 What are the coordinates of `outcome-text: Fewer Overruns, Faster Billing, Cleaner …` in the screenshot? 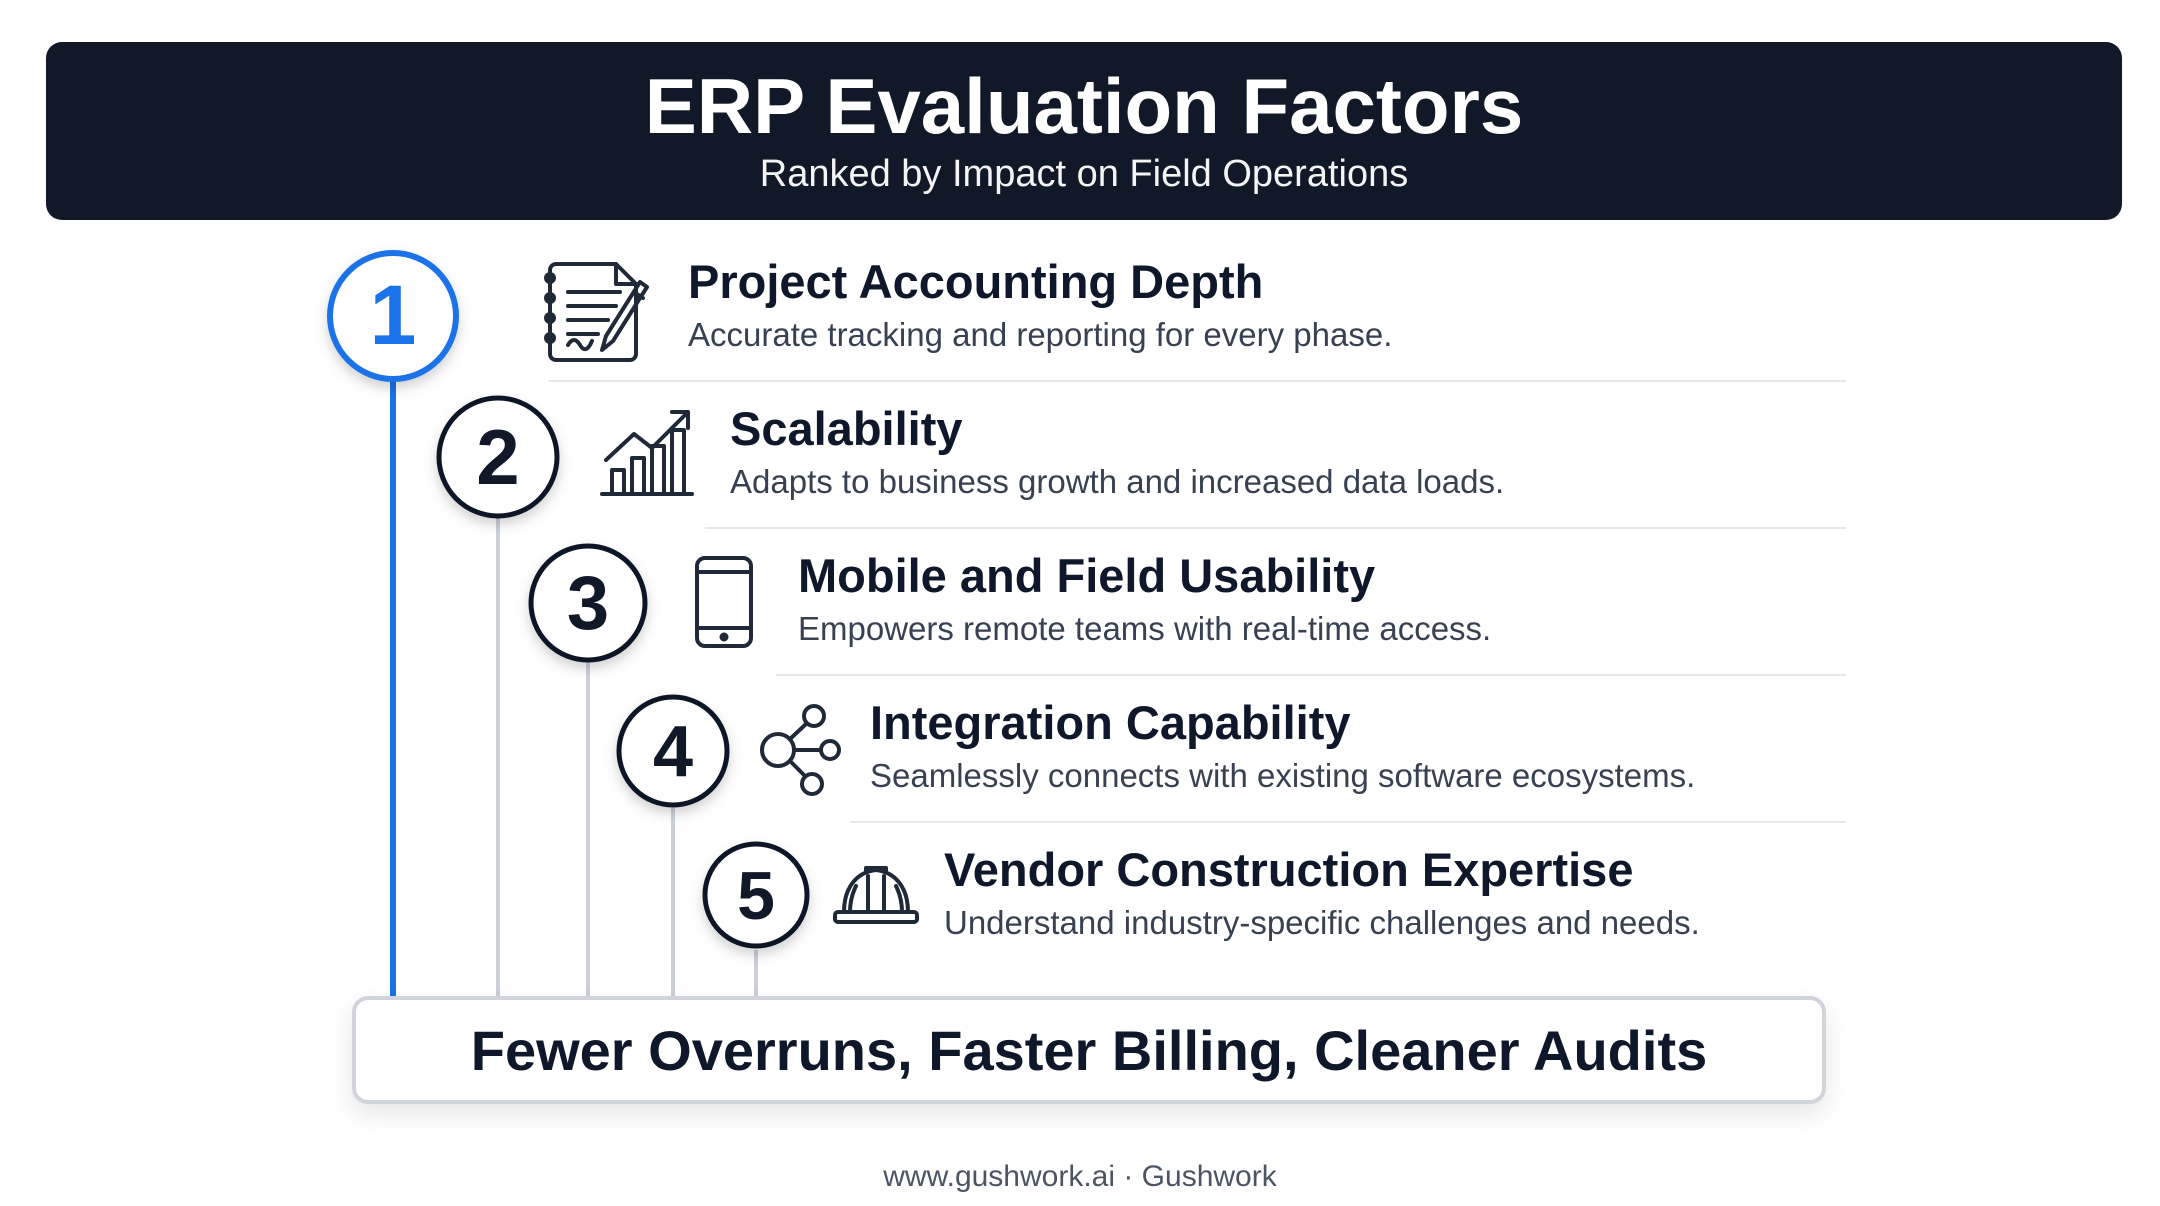 It's located at (1089, 1050).